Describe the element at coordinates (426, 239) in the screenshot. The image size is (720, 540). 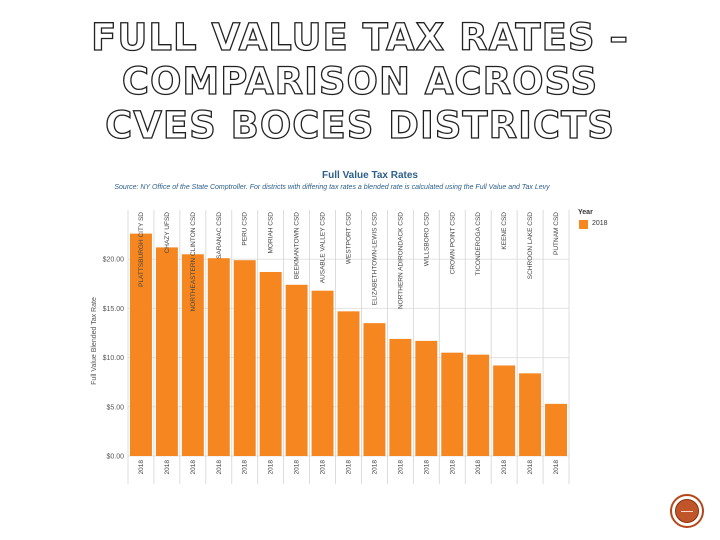
I see `category-label: WILLSBORO CSD` at that location.